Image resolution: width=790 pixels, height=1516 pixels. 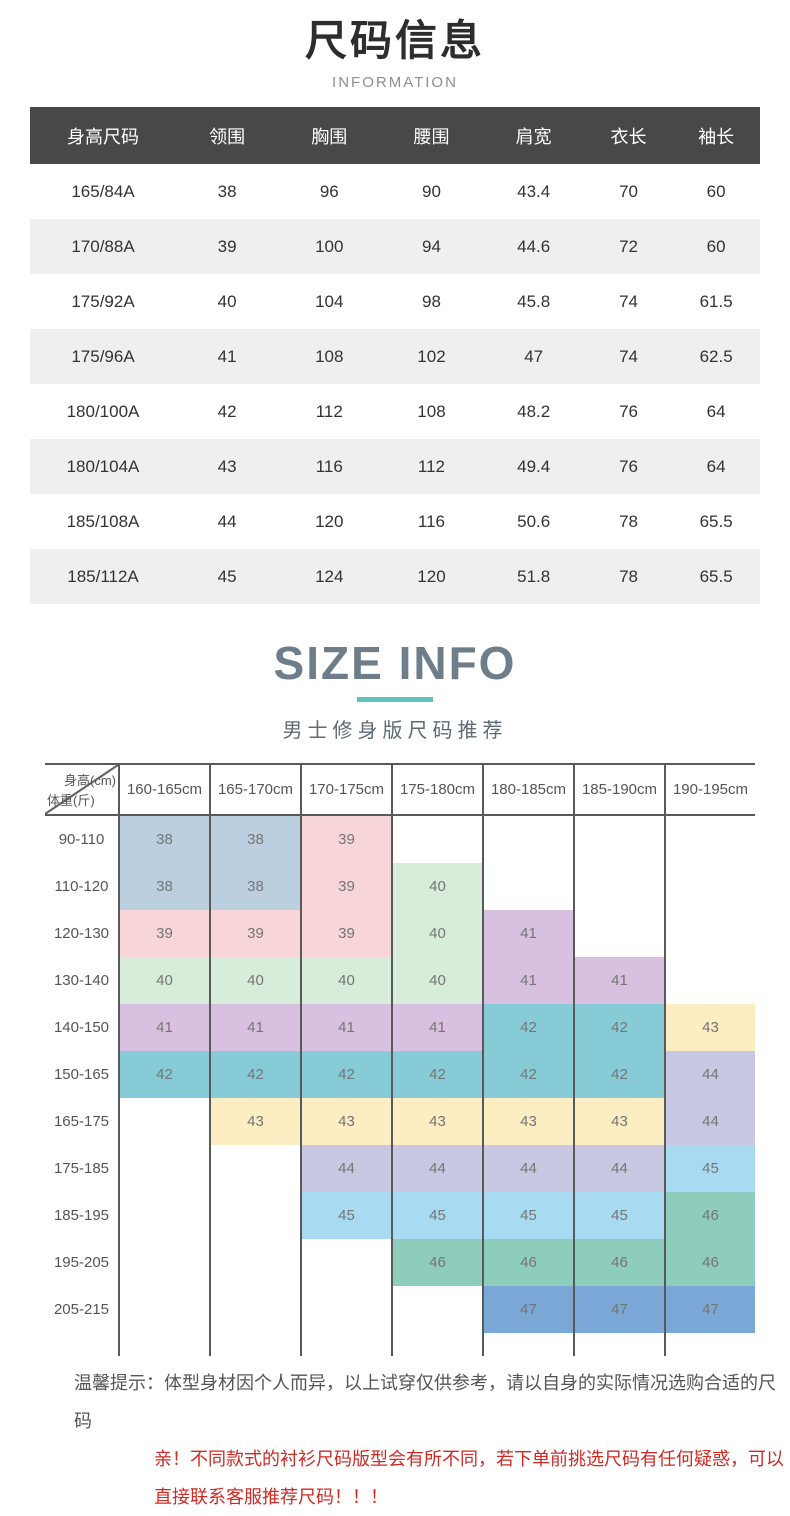 I want to click on table-row: 185/108A 44 120 116 50.6 78 65.5, so click(x=395, y=521).